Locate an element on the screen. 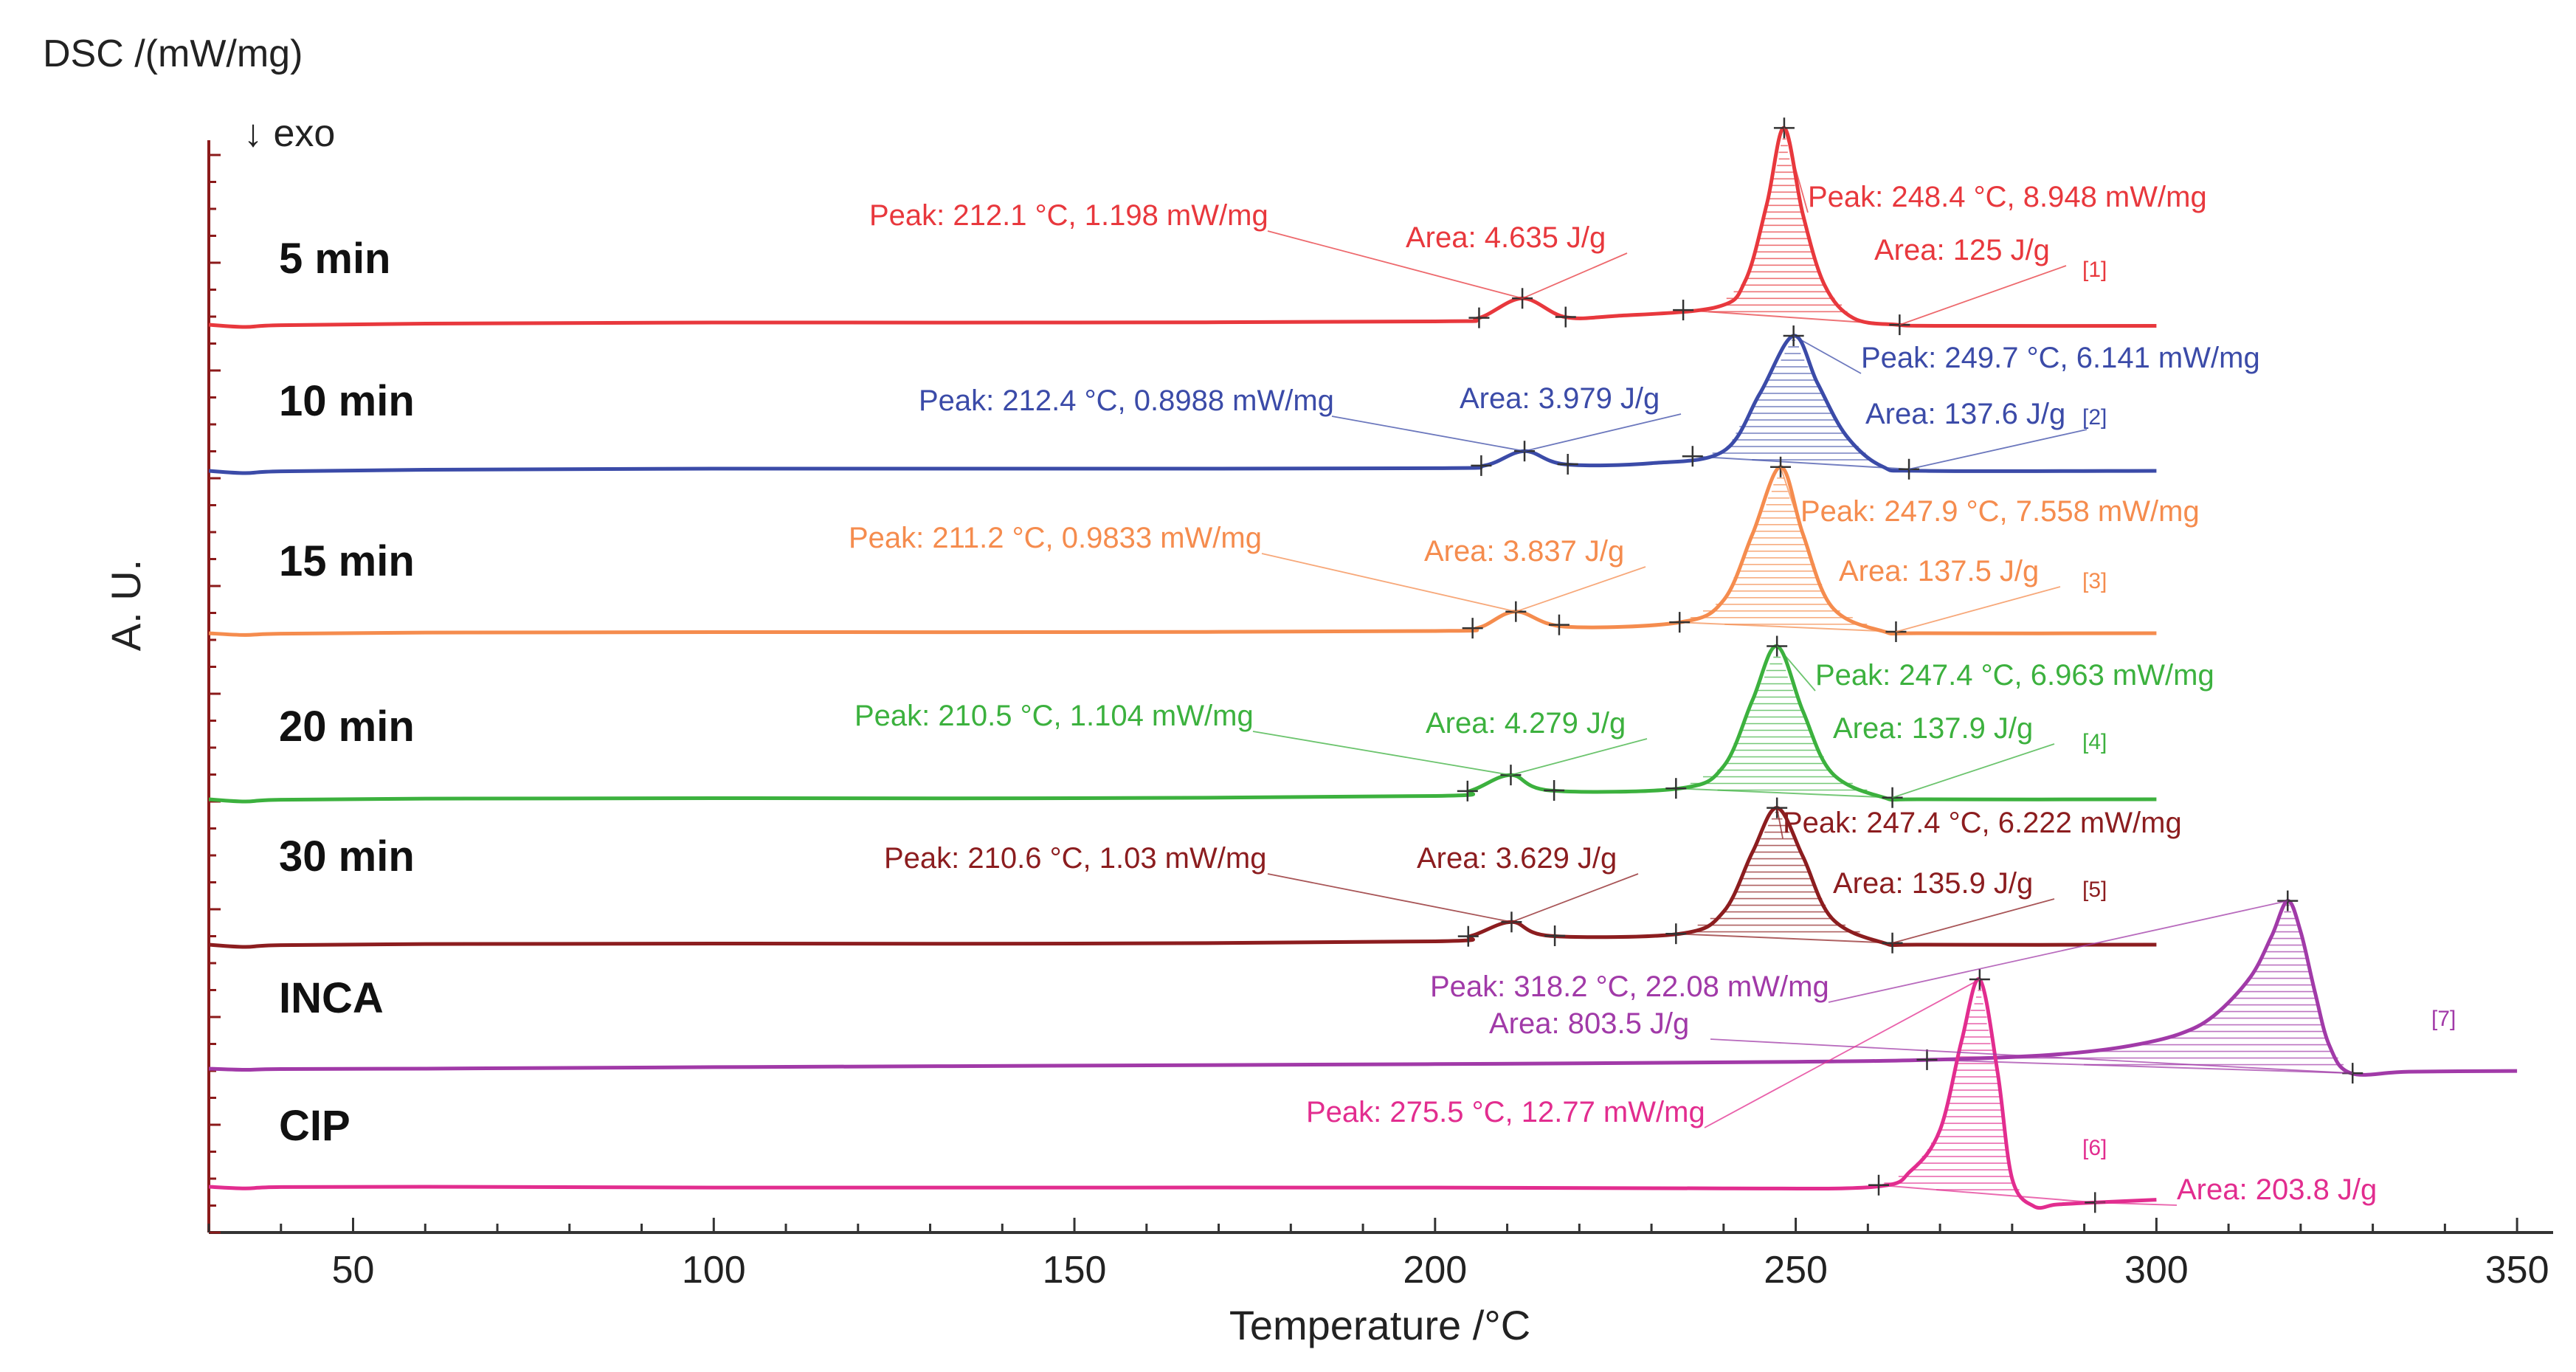 This screenshot has height=1372, width=2576. onset-marker-10-min is located at coordinates (1693, 457).